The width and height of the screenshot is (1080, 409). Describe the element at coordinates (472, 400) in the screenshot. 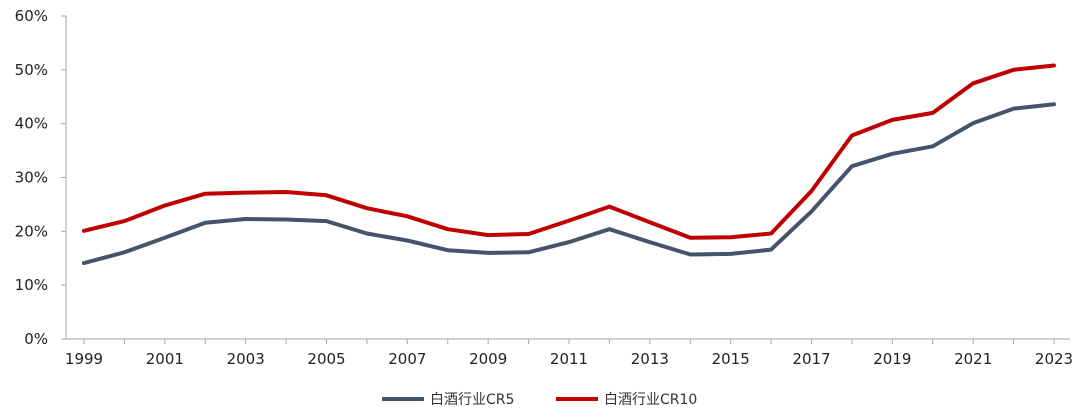

I see `legend-label-1: 白酒行业CR5` at that location.